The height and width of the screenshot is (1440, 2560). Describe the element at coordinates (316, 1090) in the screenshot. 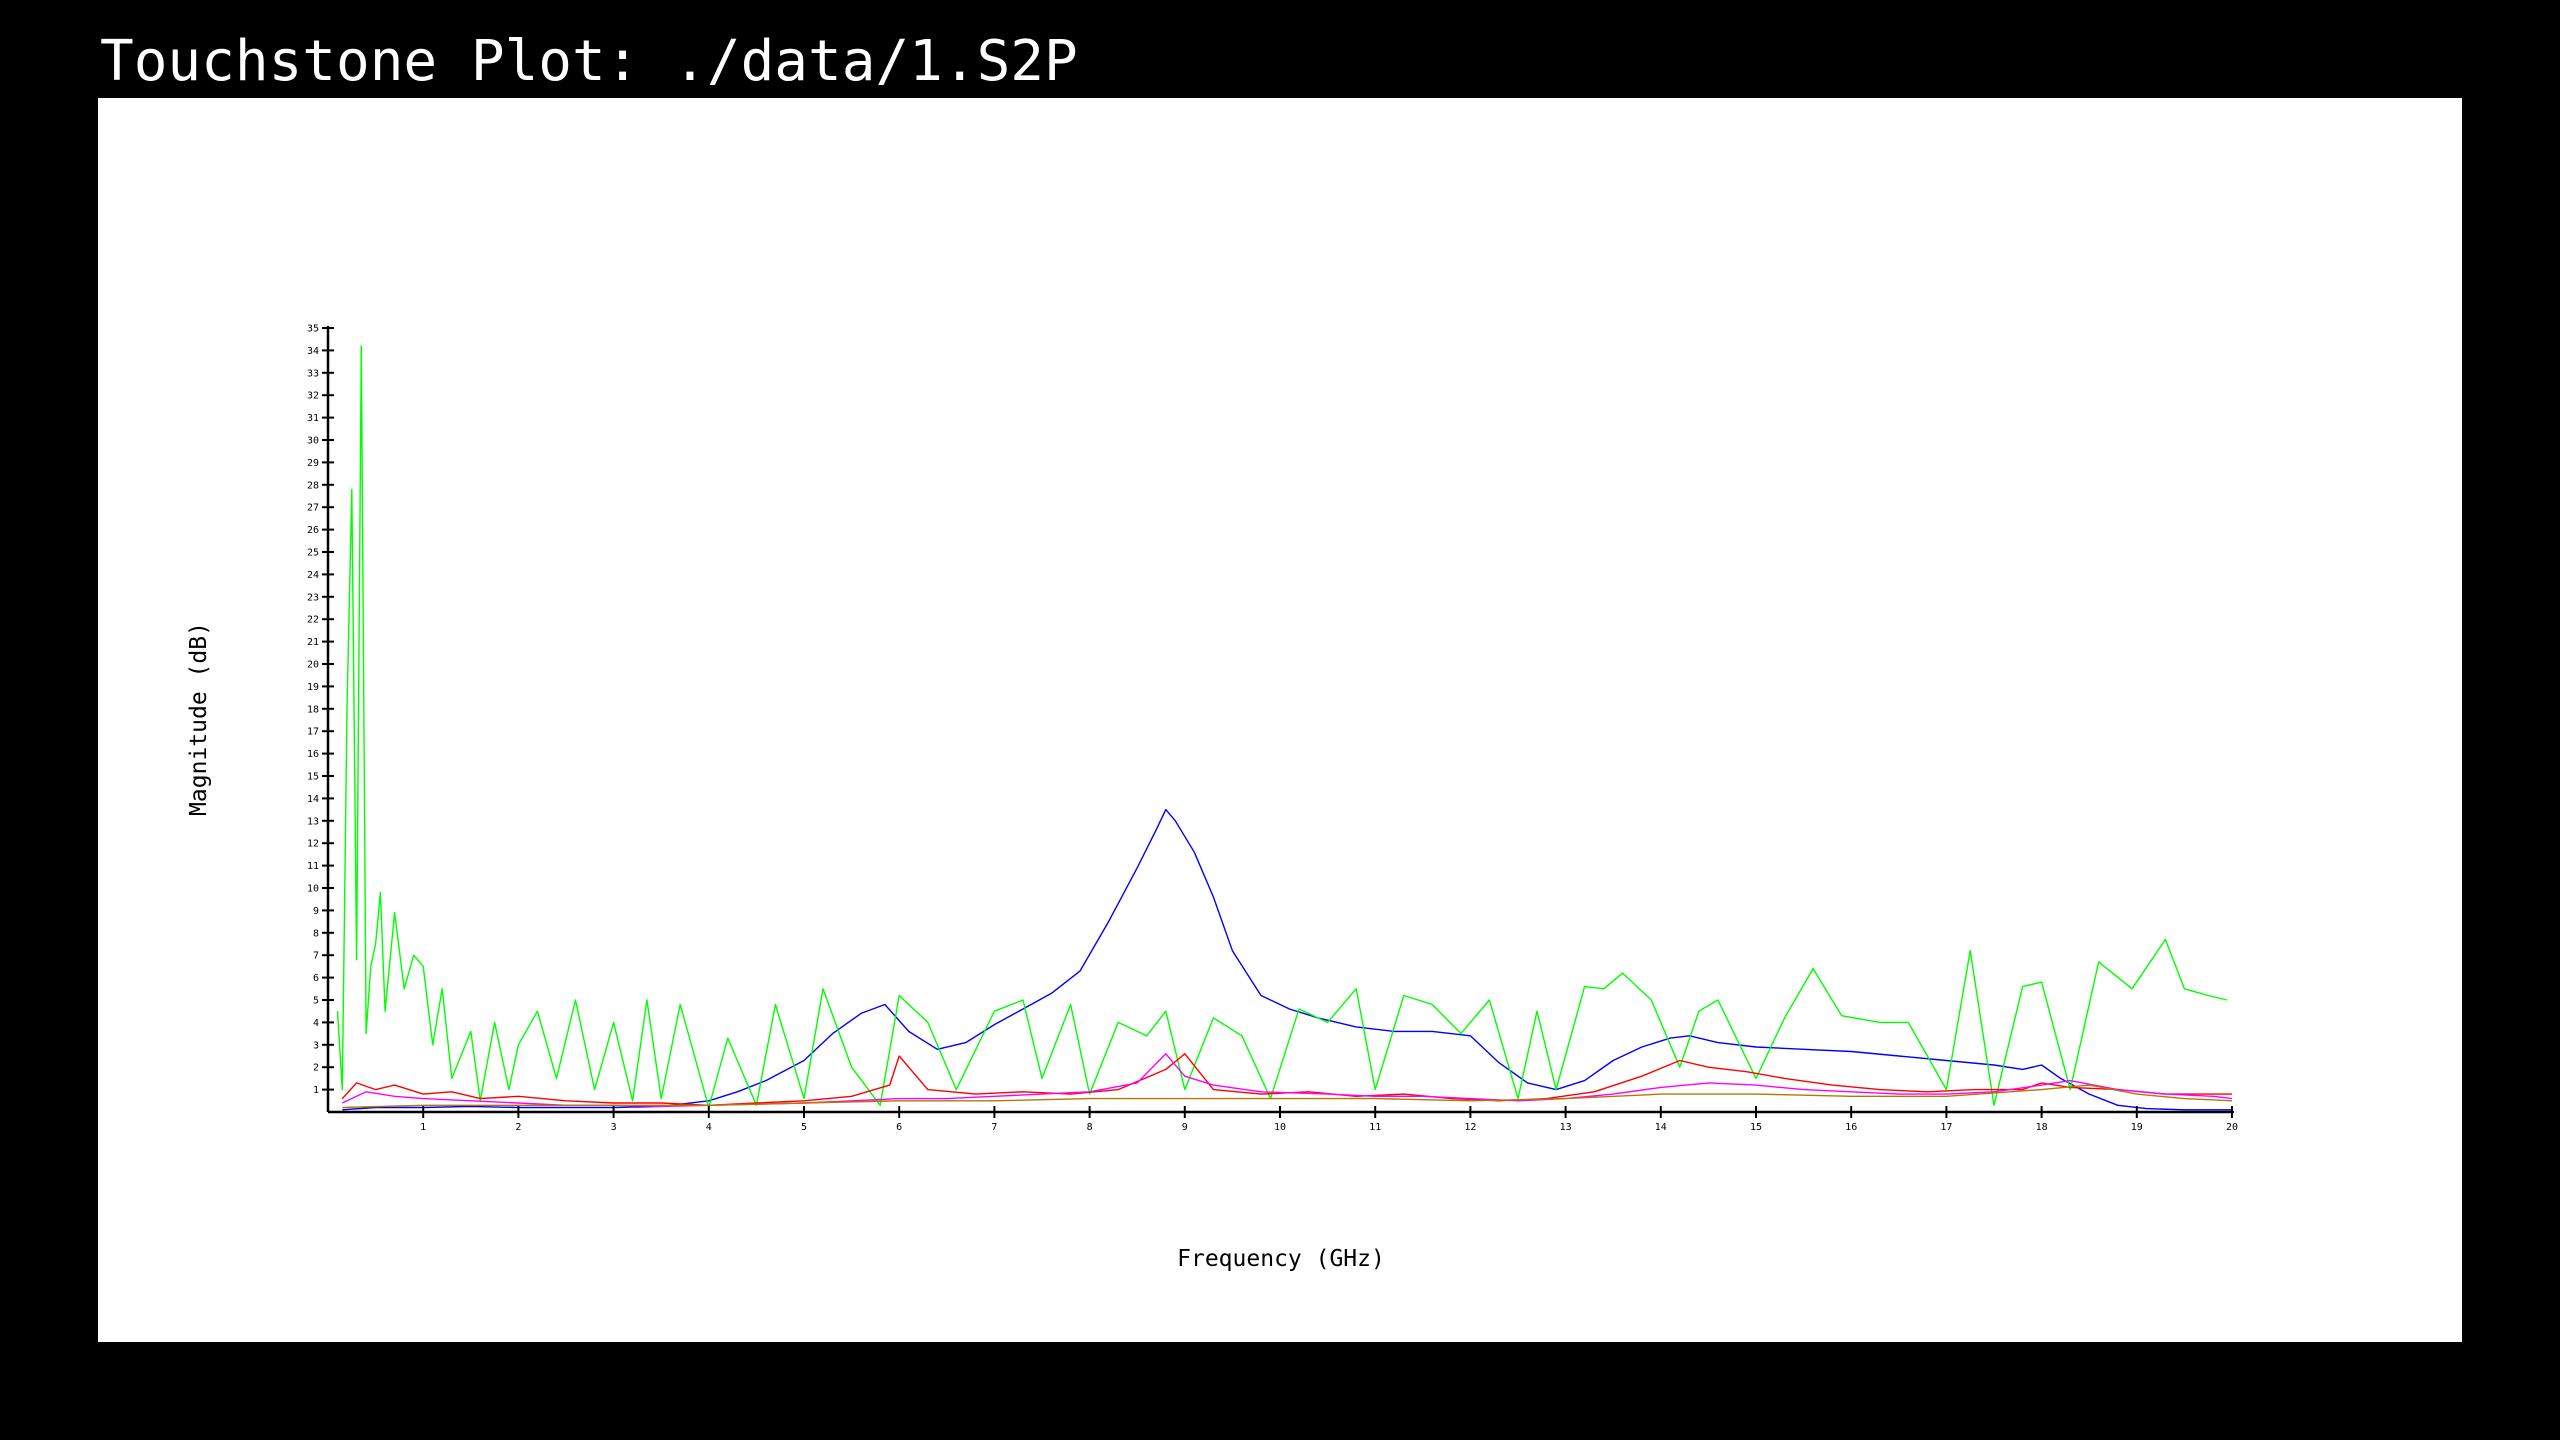

I see `y-tick-label: 1` at that location.